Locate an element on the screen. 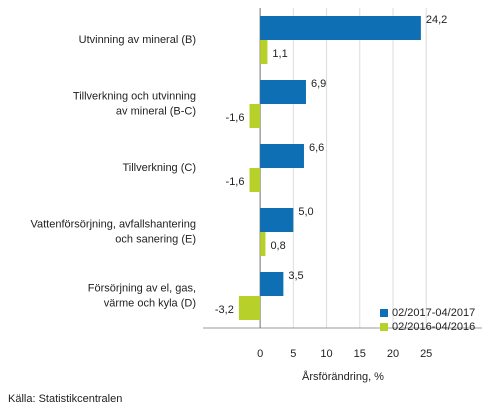  category-line: värme och kyla (D) is located at coordinates (150, 303).